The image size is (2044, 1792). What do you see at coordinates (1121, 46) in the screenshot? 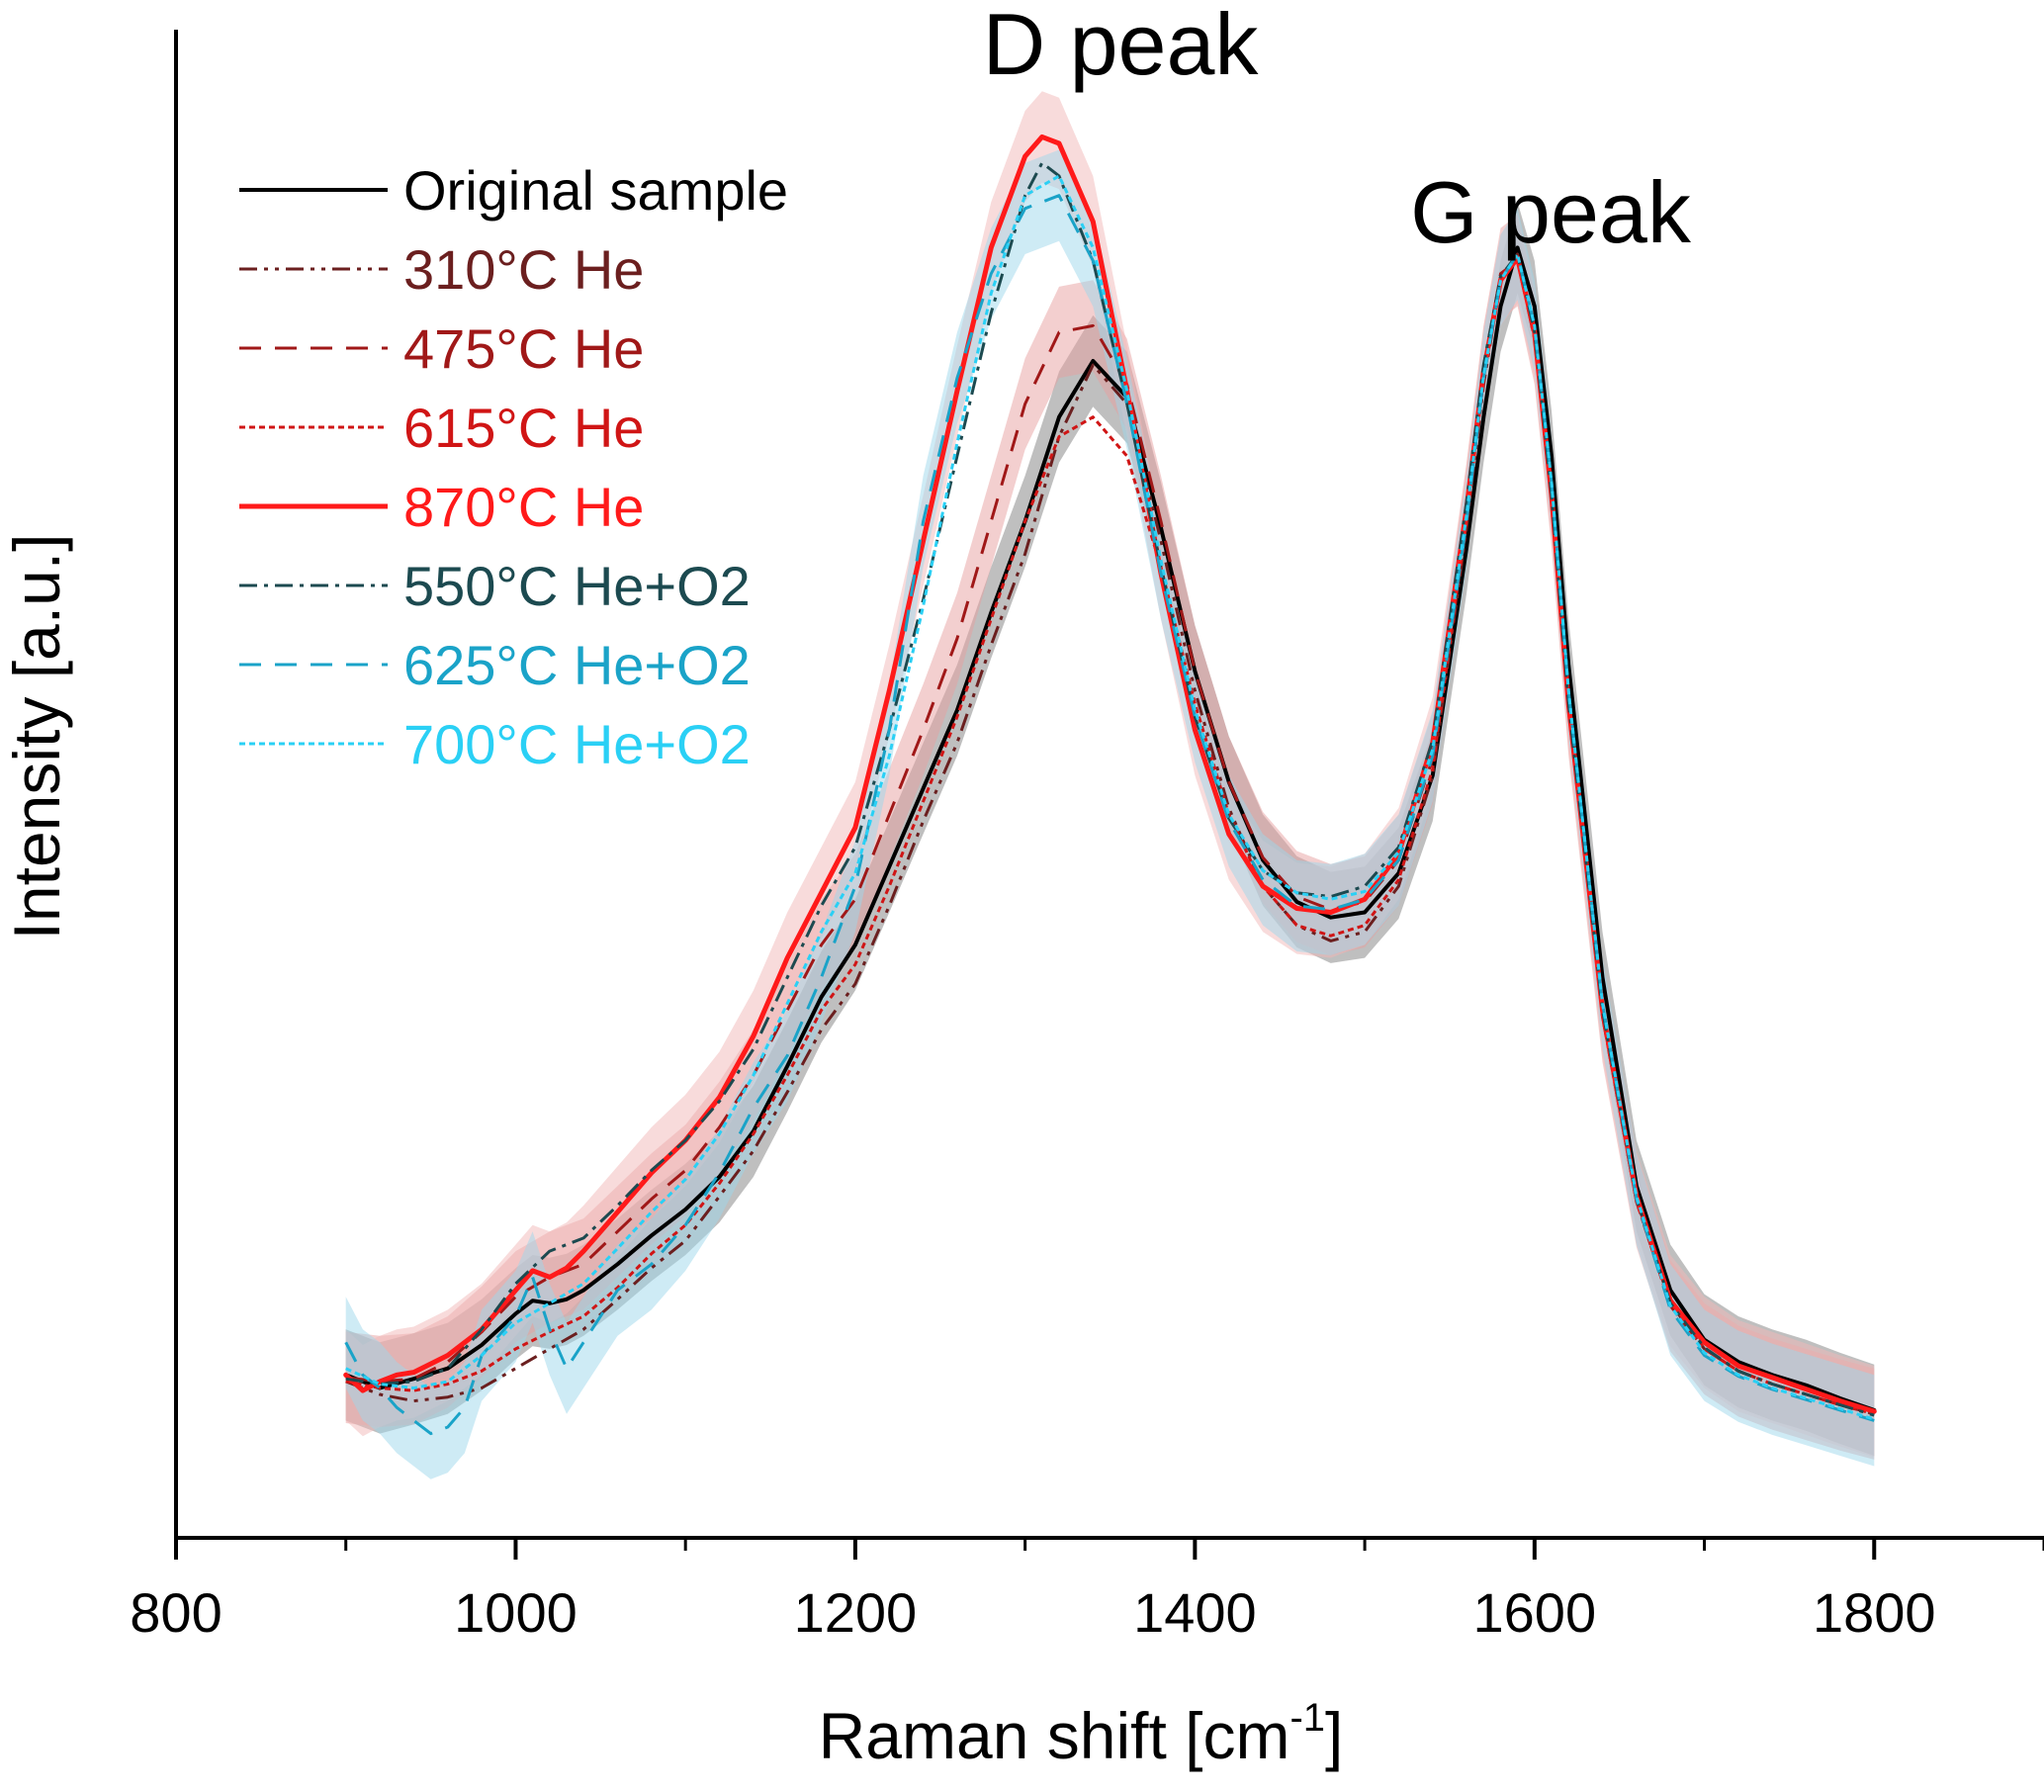
I see `d-peak-annotation: D peak` at bounding box center [1121, 46].